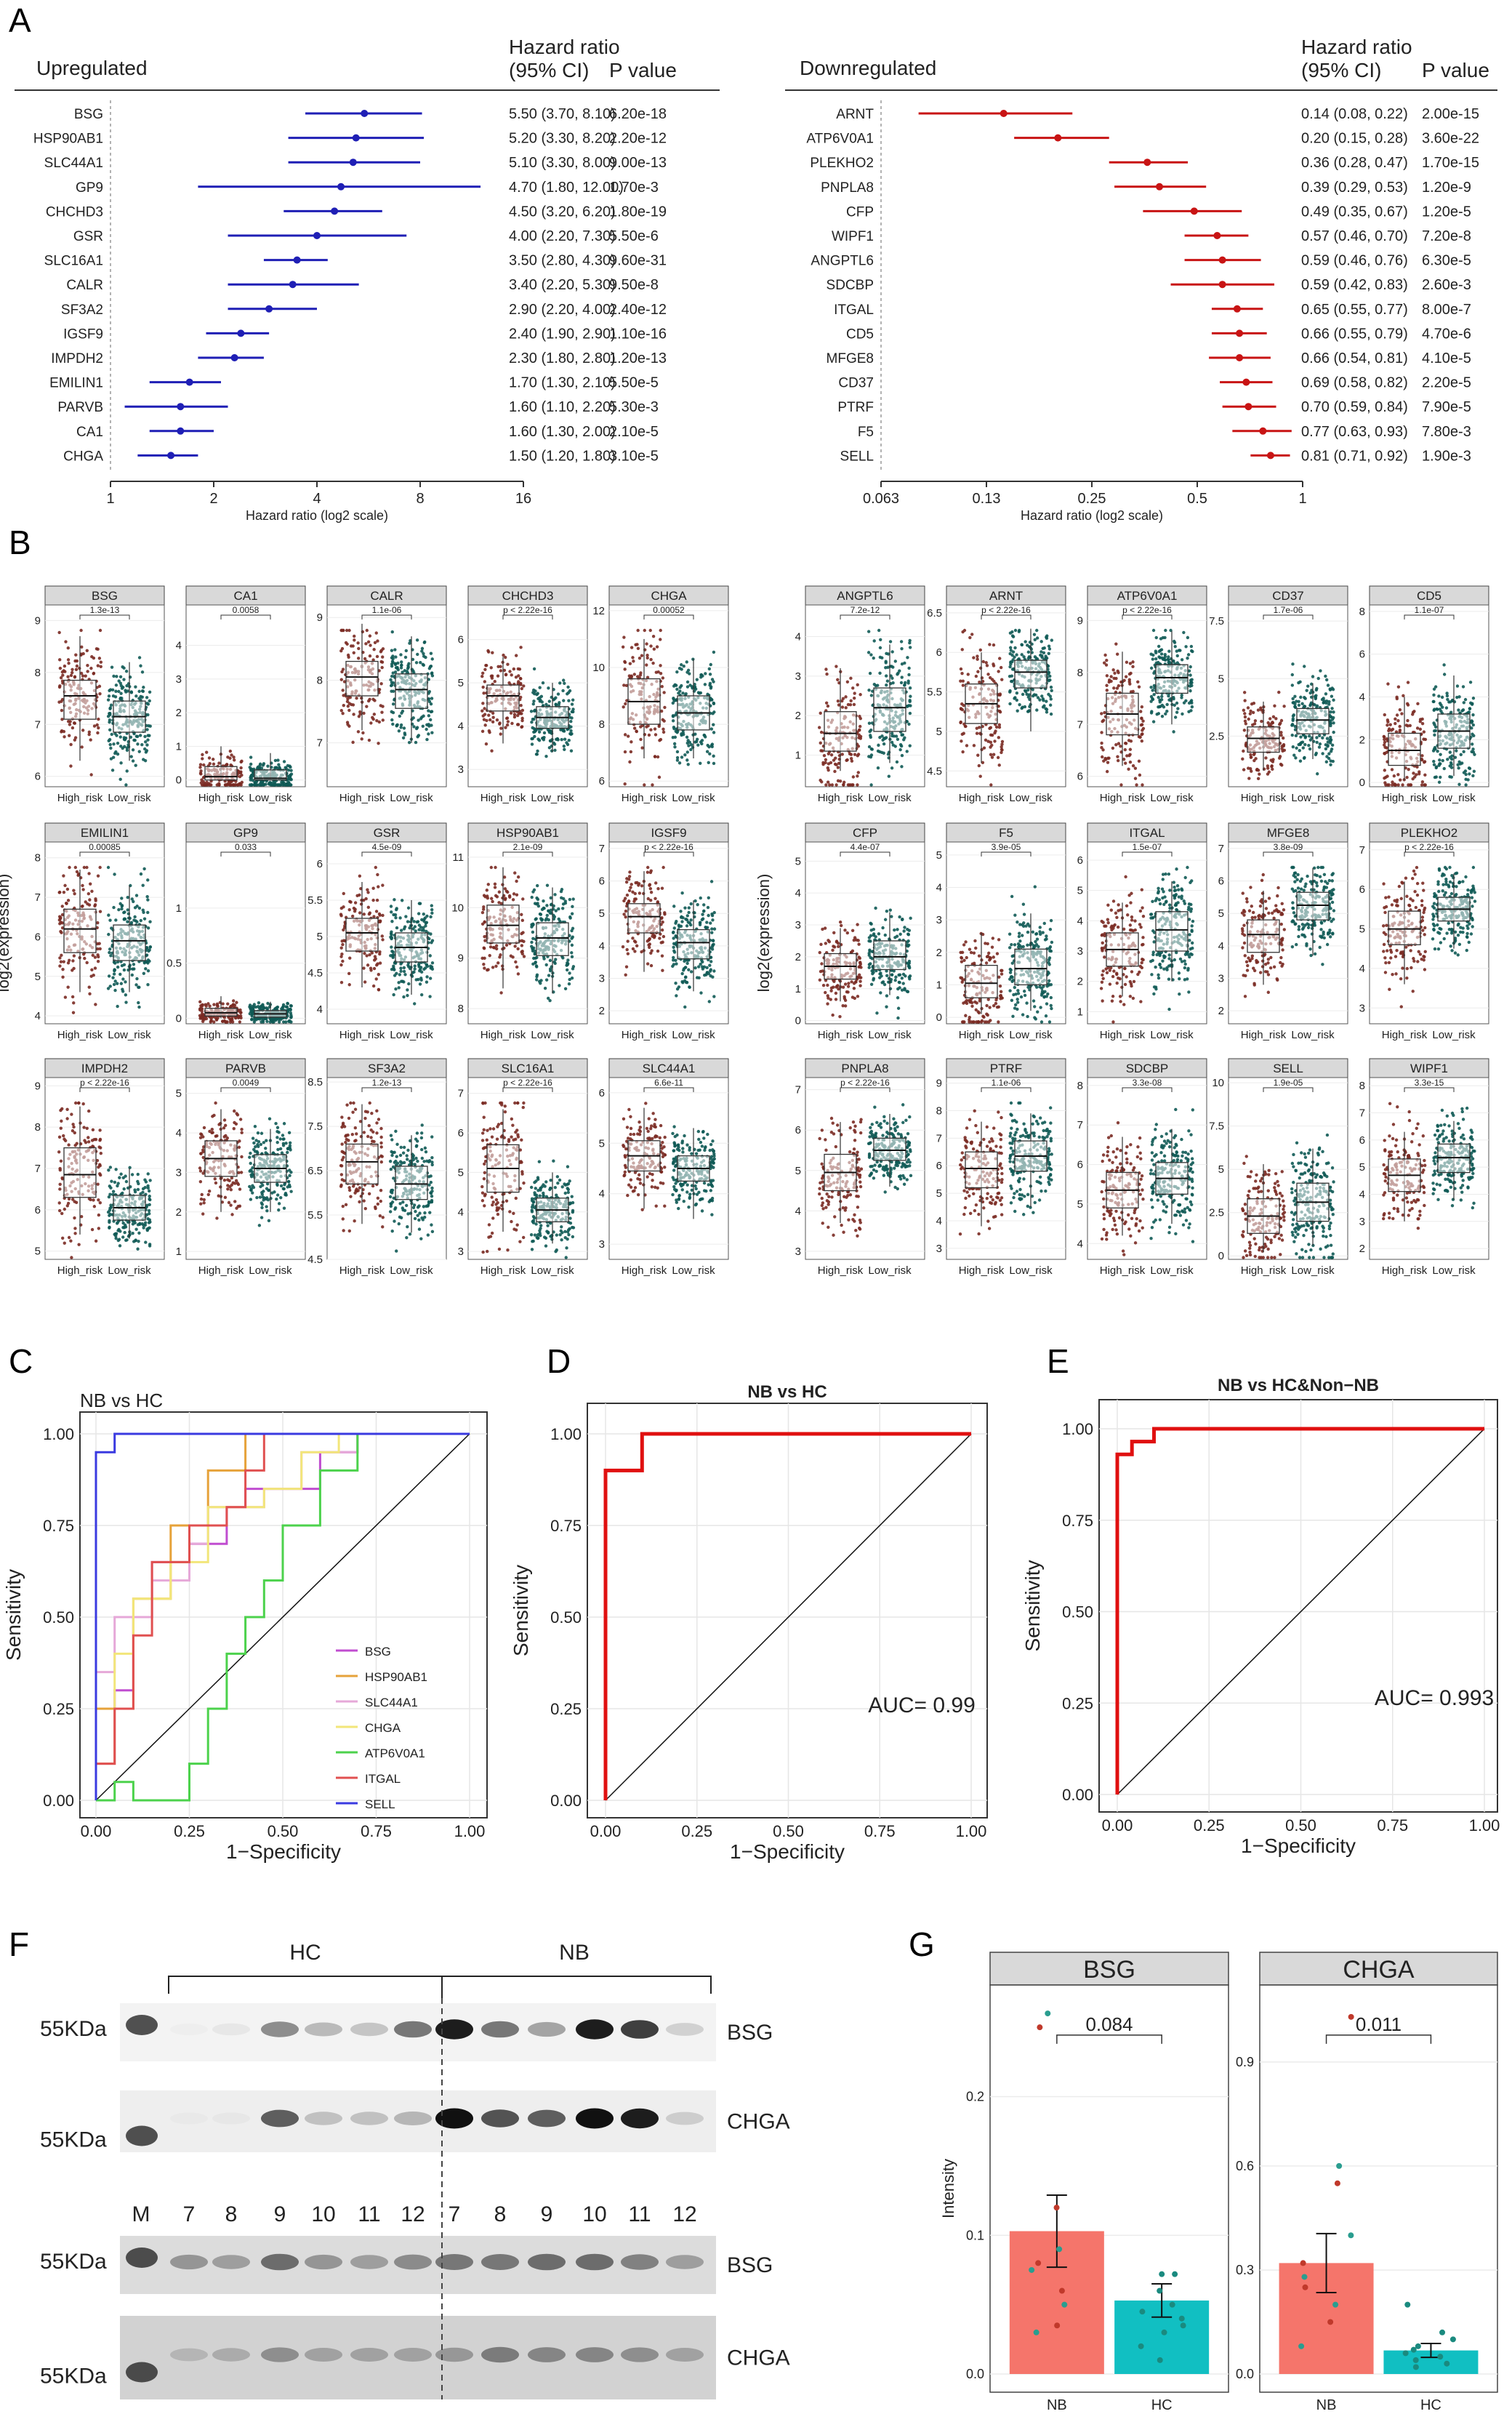 The height and width of the screenshot is (2414, 1512). I want to click on gene-label: ANGPTL6, so click(842, 261).